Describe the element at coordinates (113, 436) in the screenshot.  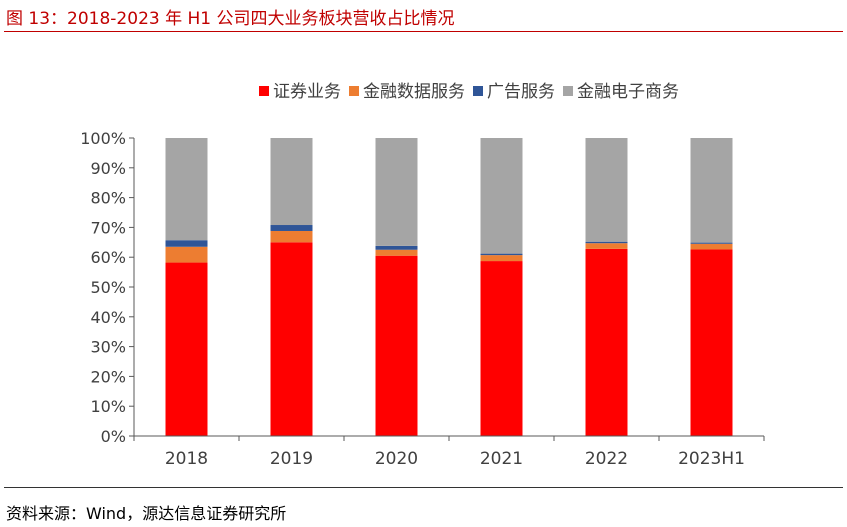
I see `y-tick-label: 0%` at that location.